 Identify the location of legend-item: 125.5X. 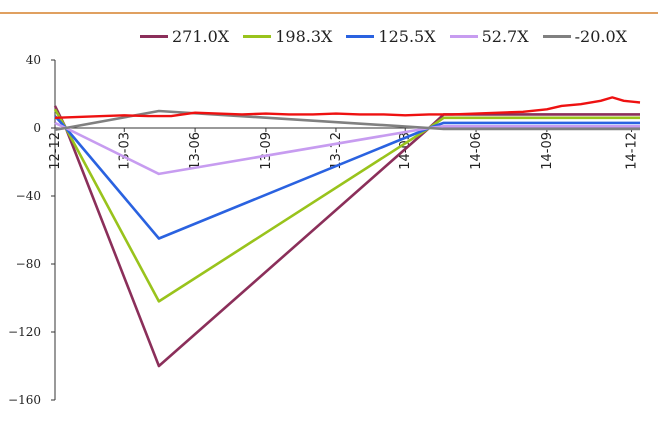
(391, 36).